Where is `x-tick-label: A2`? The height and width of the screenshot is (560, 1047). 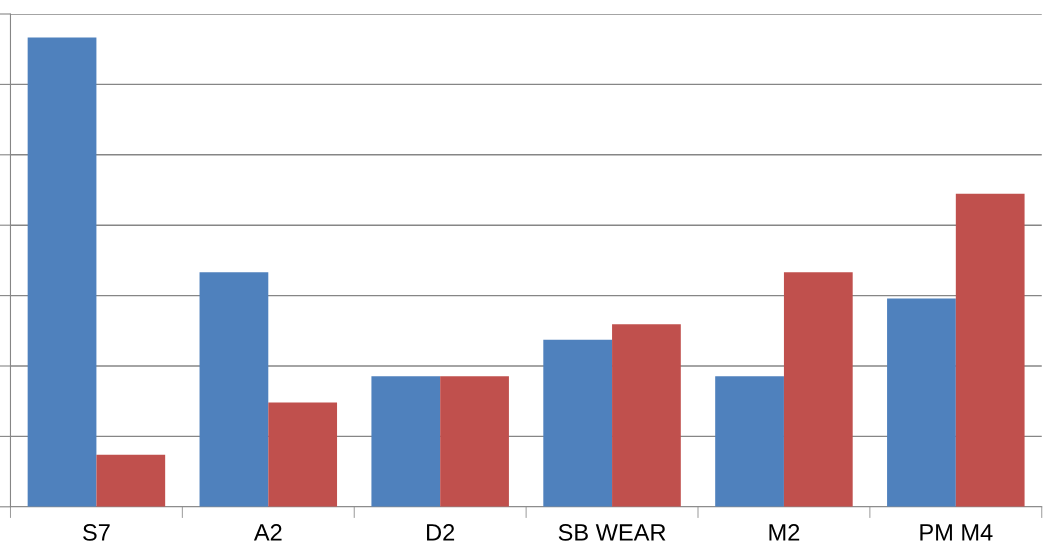
x-tick-label: A2 is located at coordinates (267, 532).